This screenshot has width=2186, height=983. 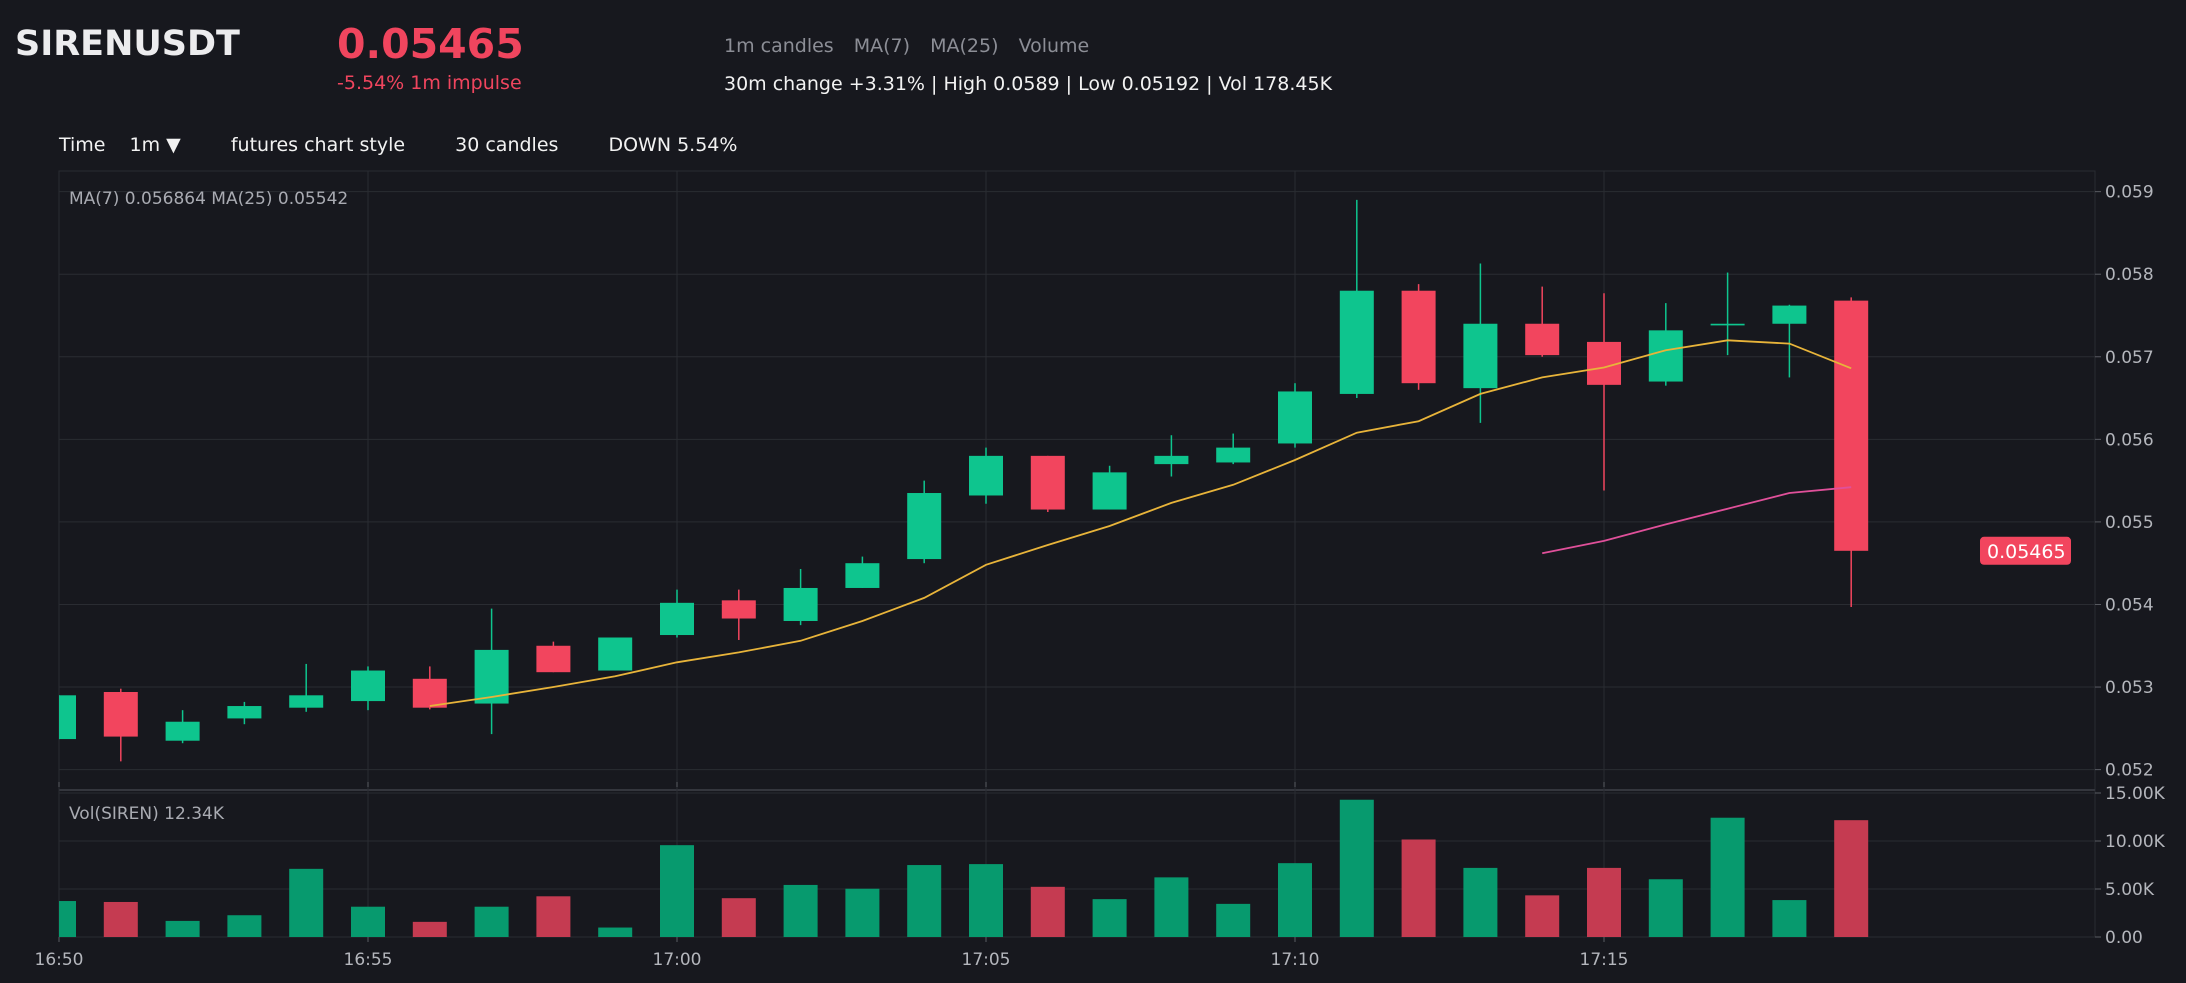 I want to click on legend-volume: Volume, so click(x=1054, y=46).